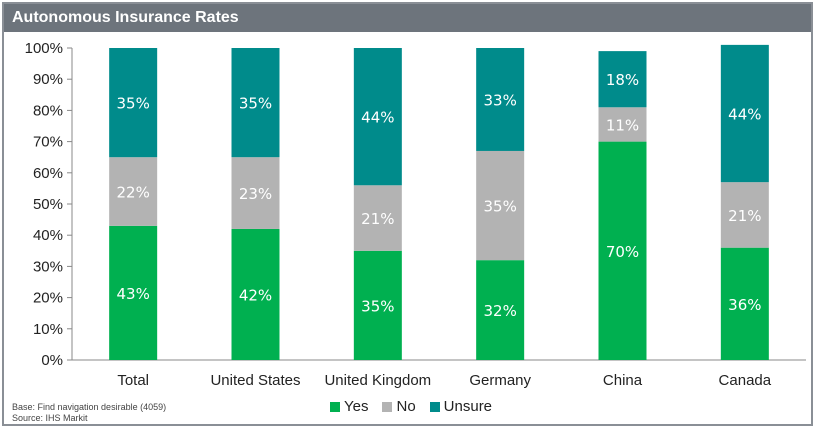 The width and height of the screenshot is (821, 432). Describe the element at coordinates (387, 406) in the screenshot. I see `legend-swatch-no` at that location.